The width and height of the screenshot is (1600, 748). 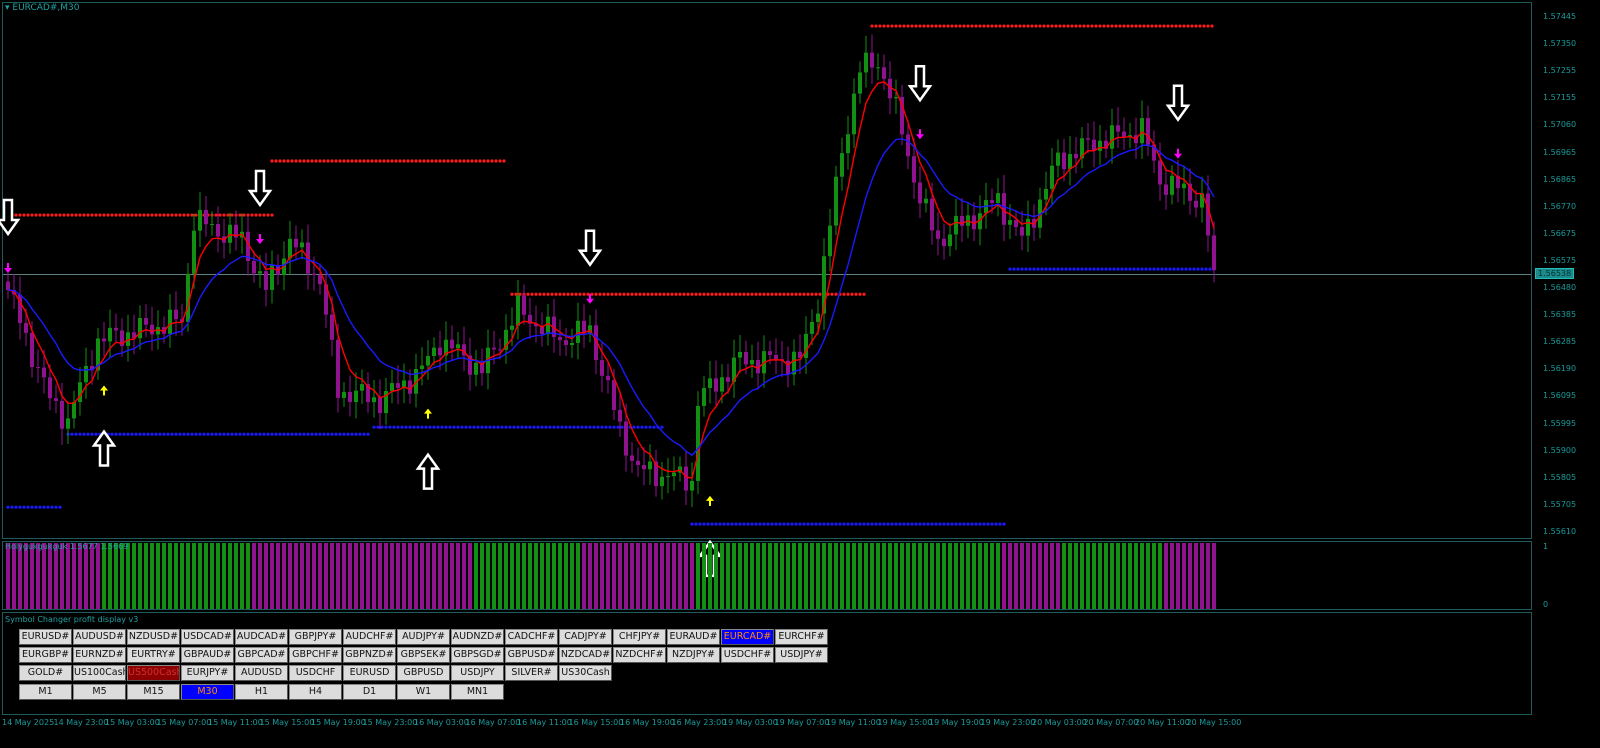 I want to click on symbol-button-eurchf: EURCHF#, so click(x=801, y=637).